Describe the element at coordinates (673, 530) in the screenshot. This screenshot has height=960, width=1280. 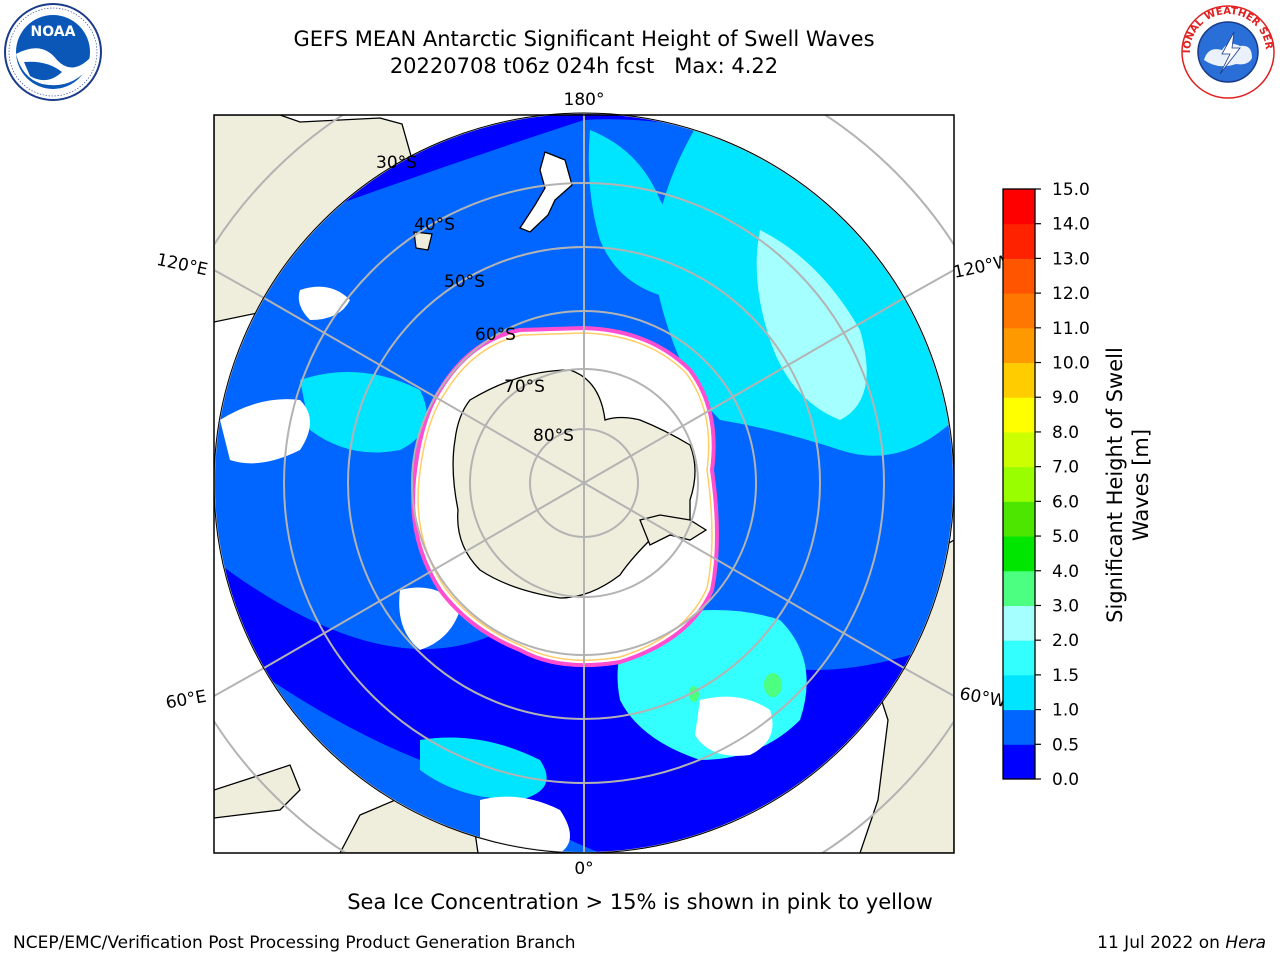
I see `antarctic-peninsula-land` at that location.